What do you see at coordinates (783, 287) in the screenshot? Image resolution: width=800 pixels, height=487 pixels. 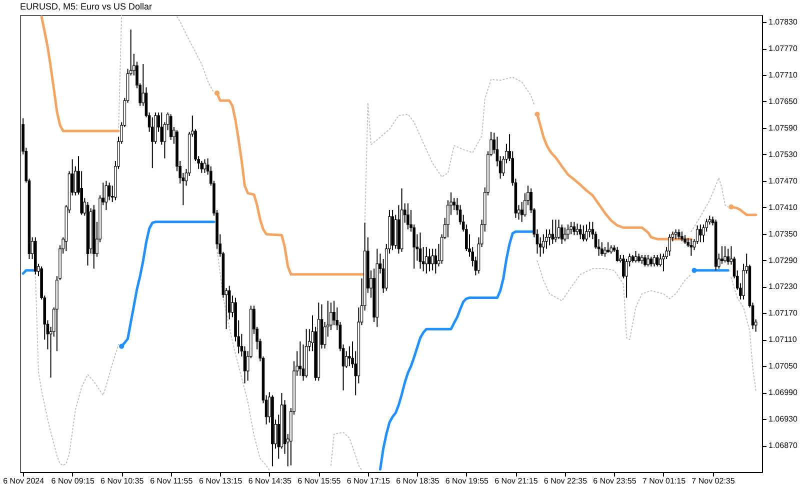 I see `y-tick-label: 1.07230` at bounding box center [783, 287].